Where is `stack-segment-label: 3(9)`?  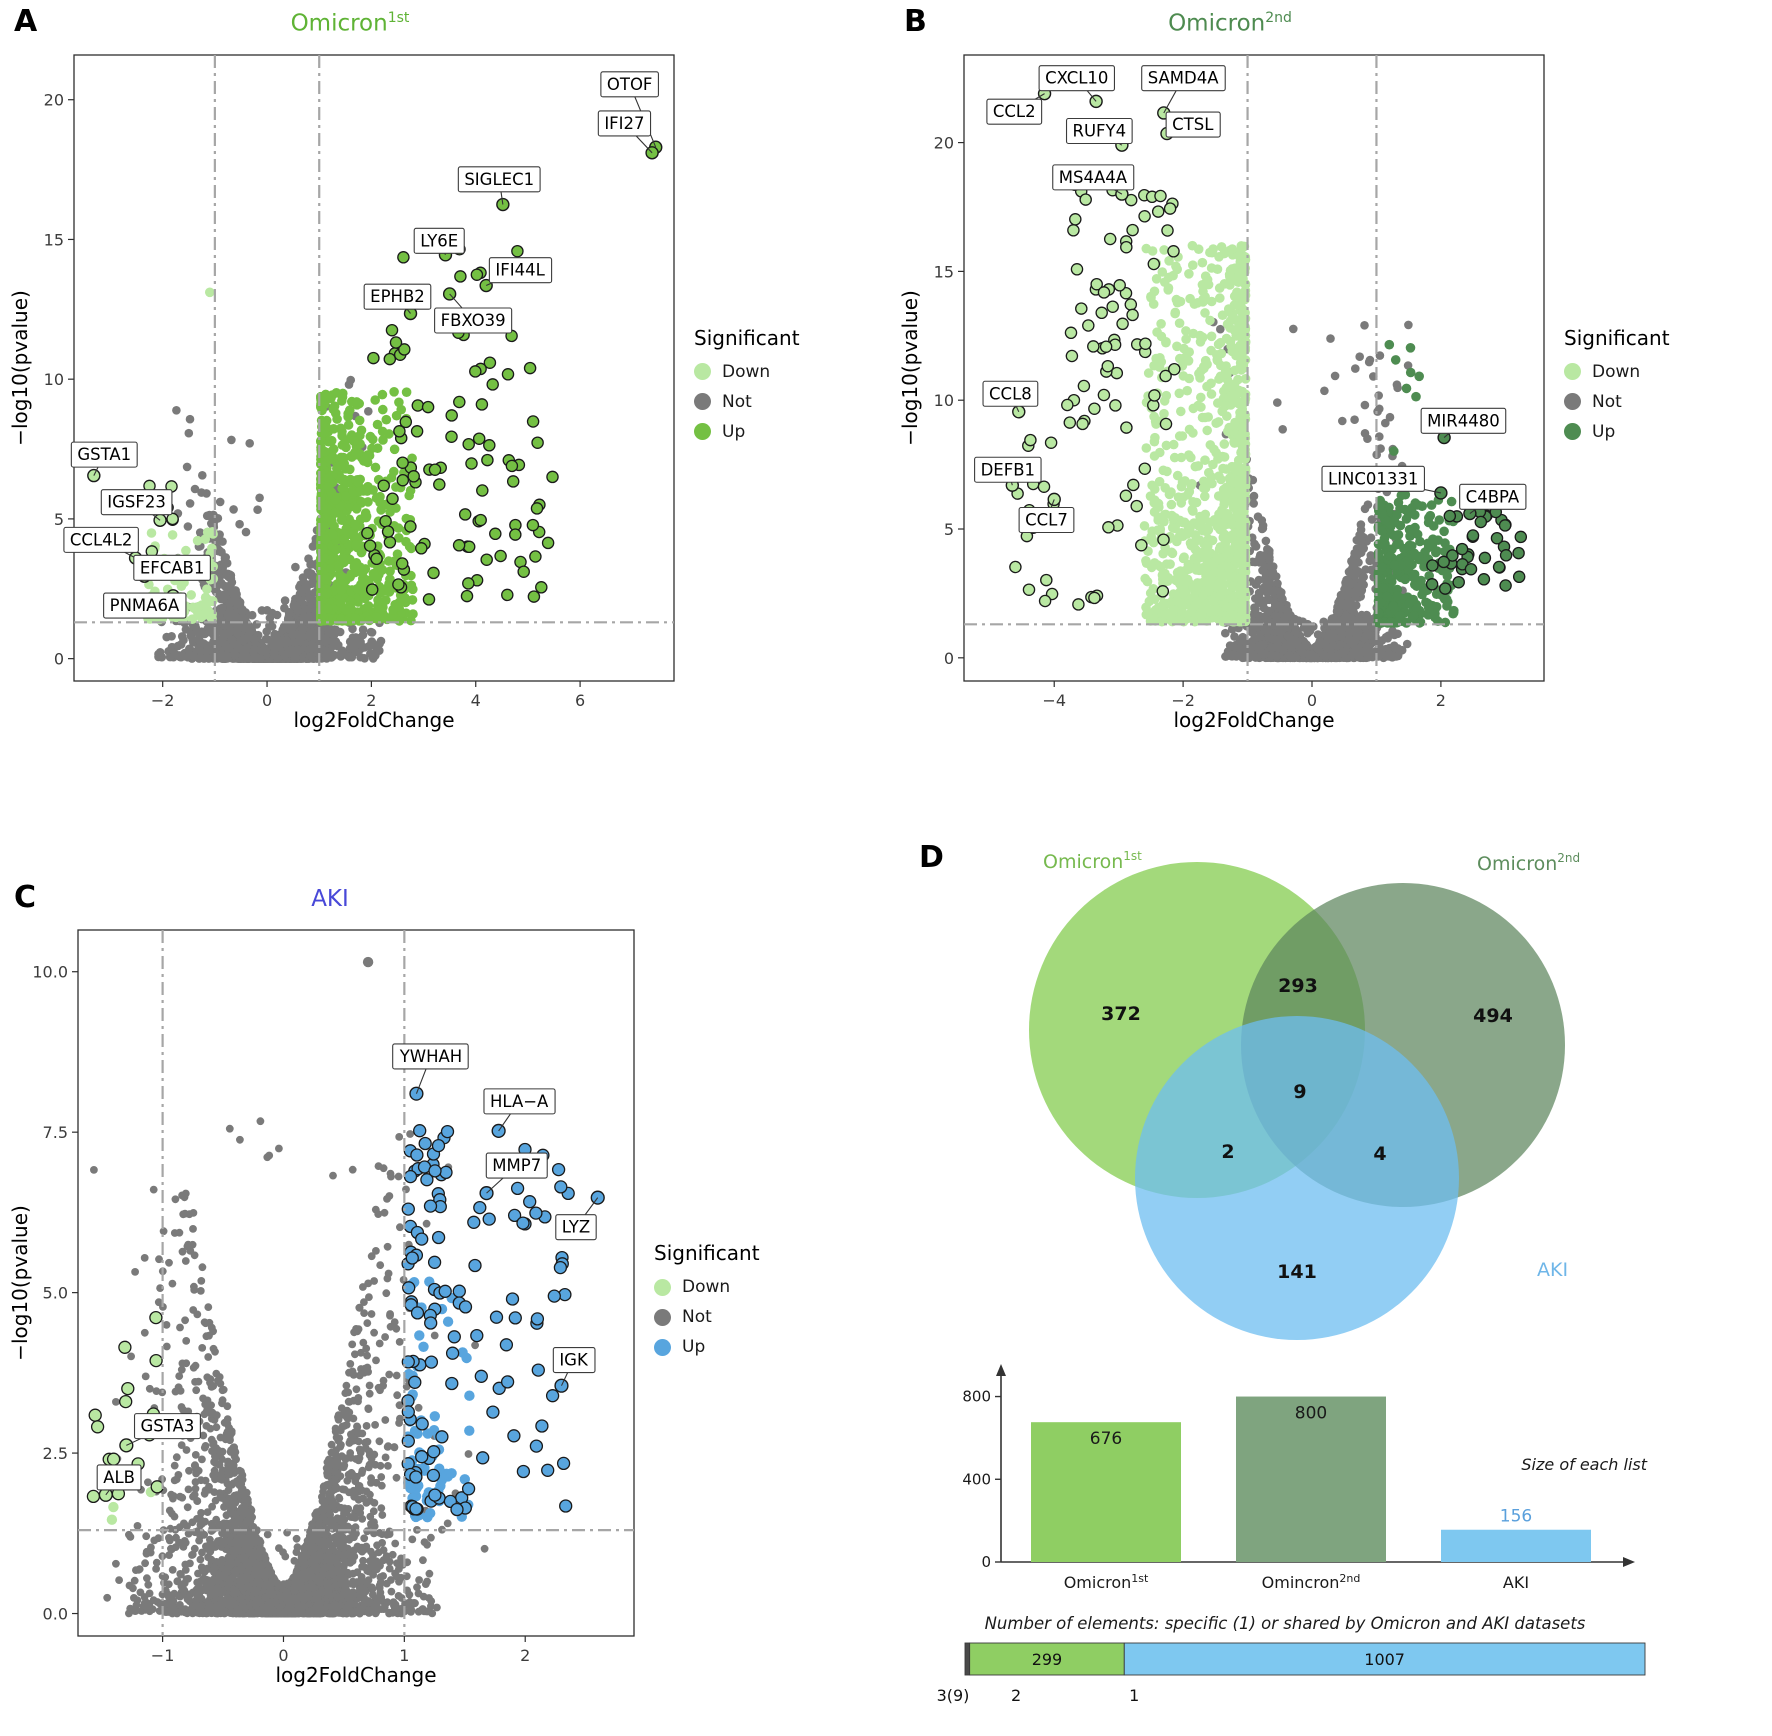 stack-segment-label: 3(9) is located at coordinates (953, 1695).